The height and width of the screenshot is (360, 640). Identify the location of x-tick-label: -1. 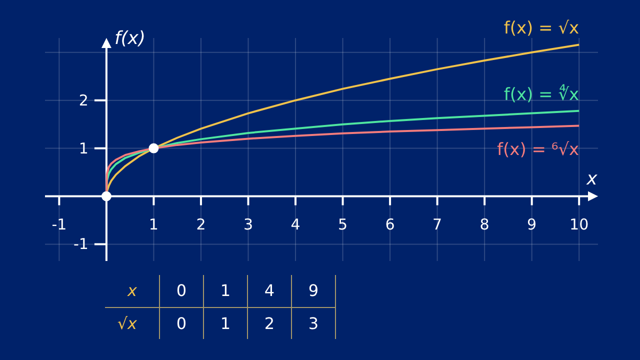
(59, 224).